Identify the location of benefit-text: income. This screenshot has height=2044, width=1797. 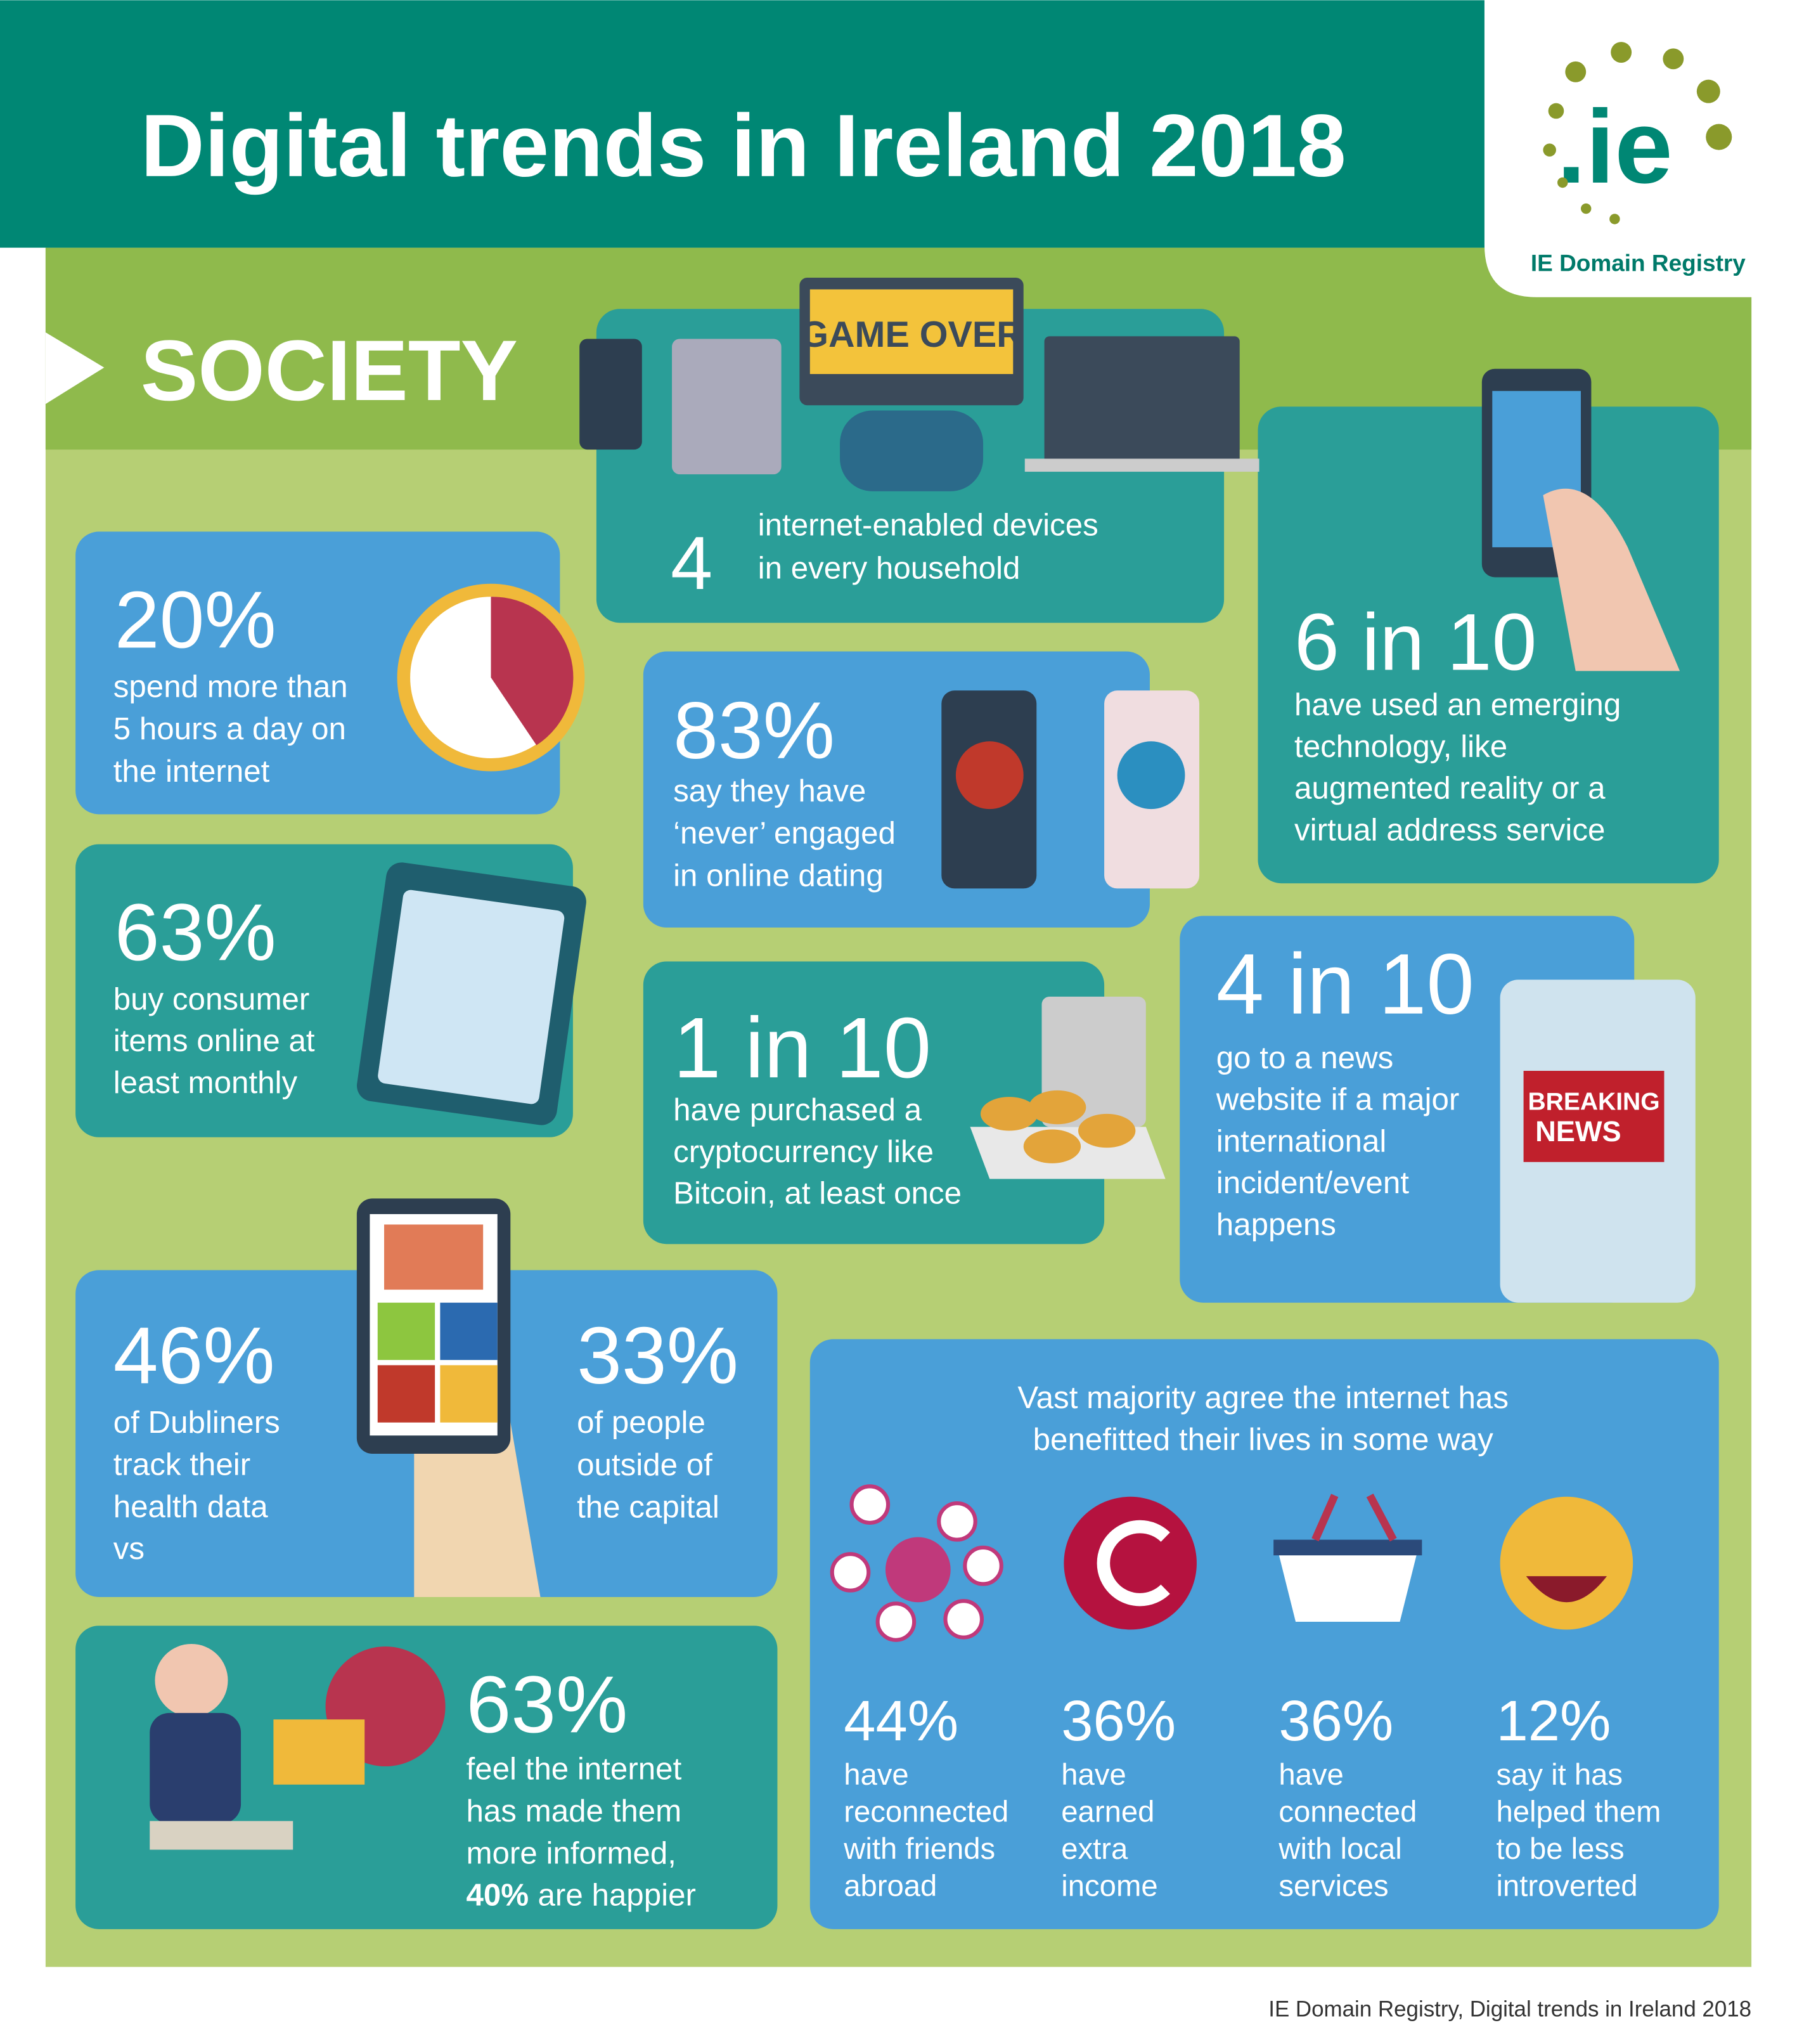
(1109, 1886).